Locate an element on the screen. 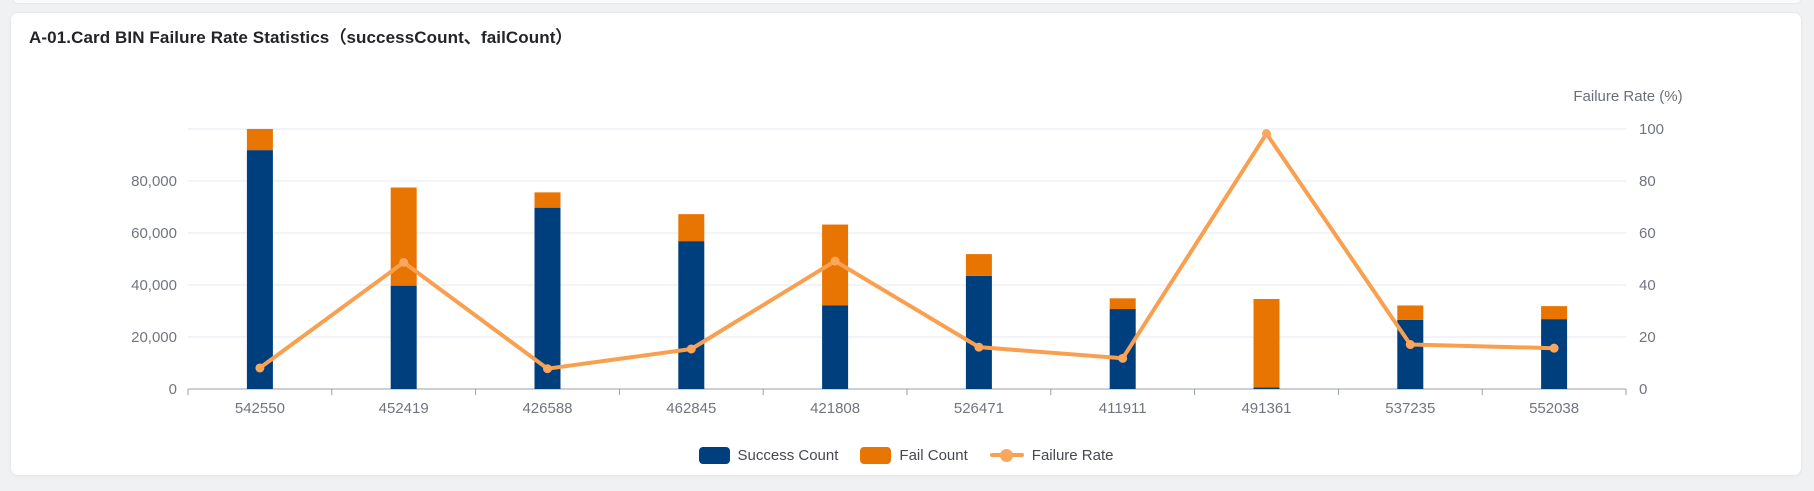 The height and width of the screenshot is (491, 1814). x-axis-category-label: 421808 is located at coordinates (835, 408).